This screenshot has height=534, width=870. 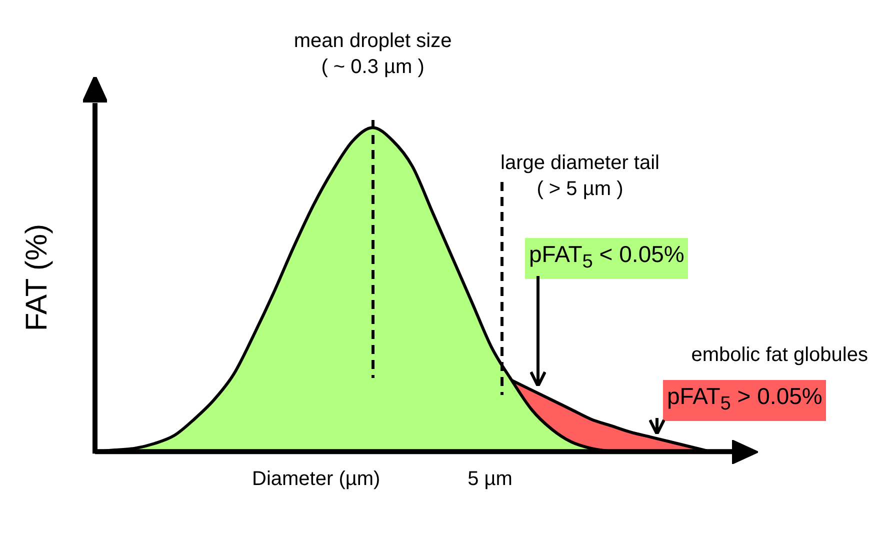 I want to click on annotation: embolic fat globules, so click(x=779, y=355).